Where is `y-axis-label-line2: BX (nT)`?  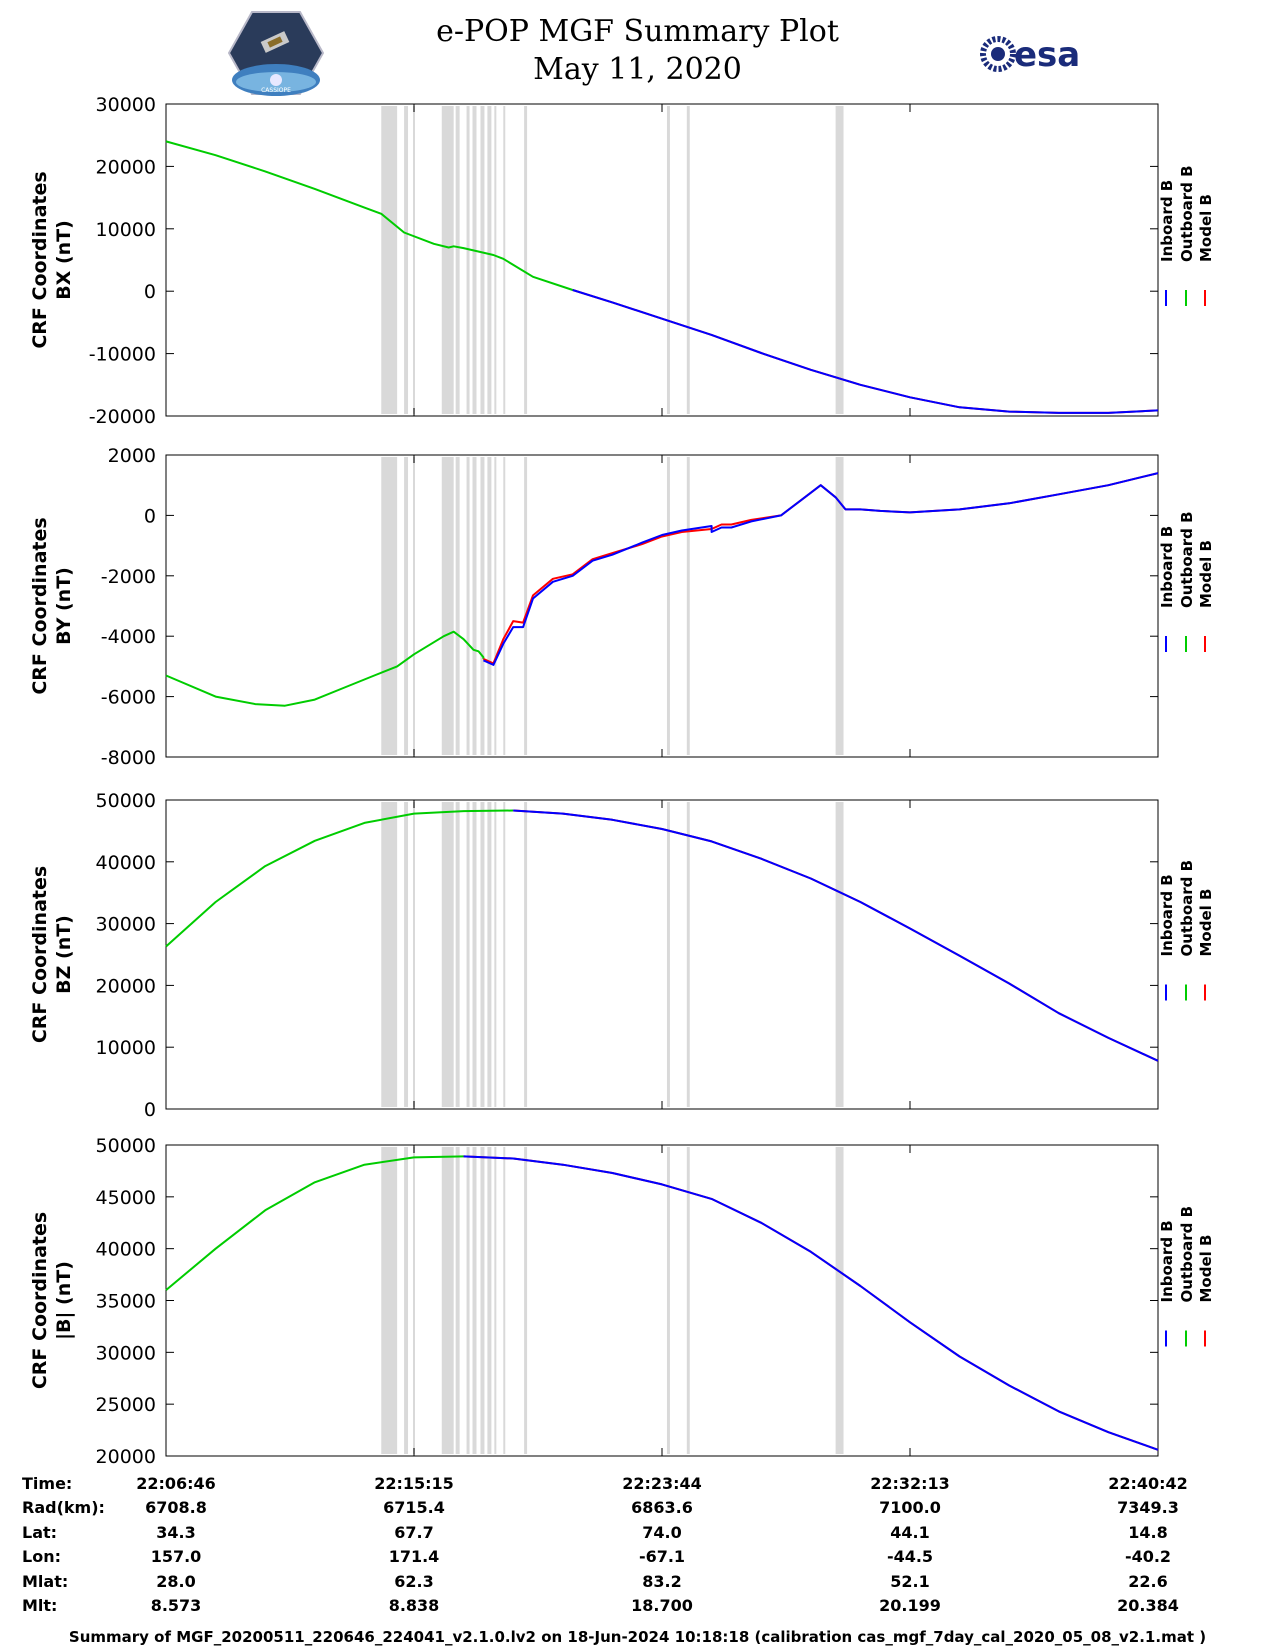
y-axis-label-line2: BX (nT) is located at coordinates (64, 260).